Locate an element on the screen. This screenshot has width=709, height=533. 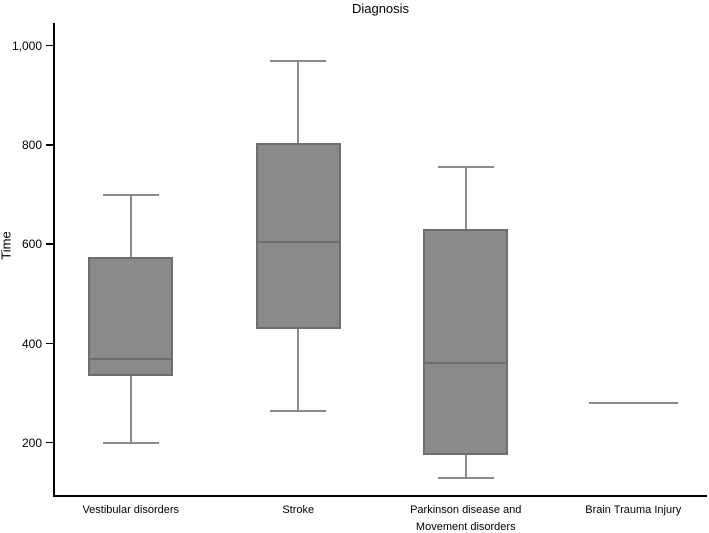
x-category-label-line: Stroke is located at coordinates (298, 510).